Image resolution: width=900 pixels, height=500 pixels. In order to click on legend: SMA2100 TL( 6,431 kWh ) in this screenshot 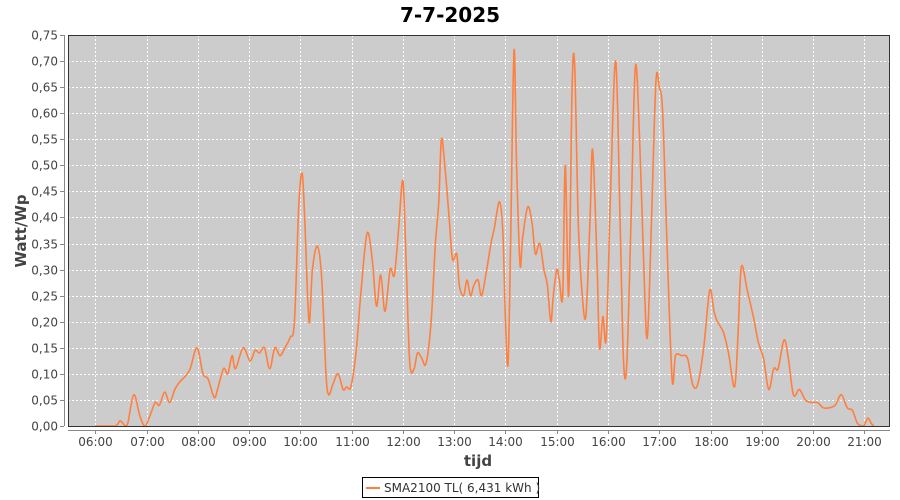, I will do `click(451, 487)`.